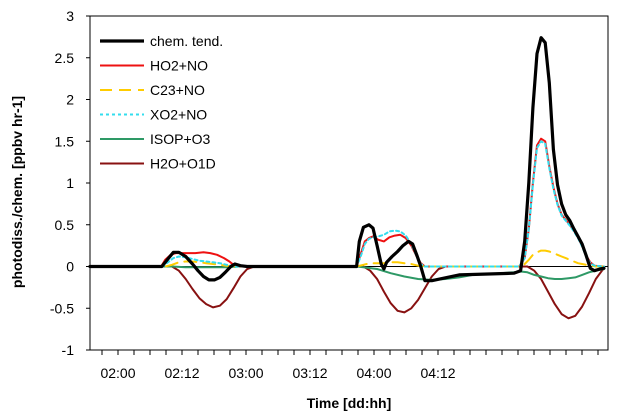  I want to click on x-axis-title: Time [dd:hh], so click(349, 403).